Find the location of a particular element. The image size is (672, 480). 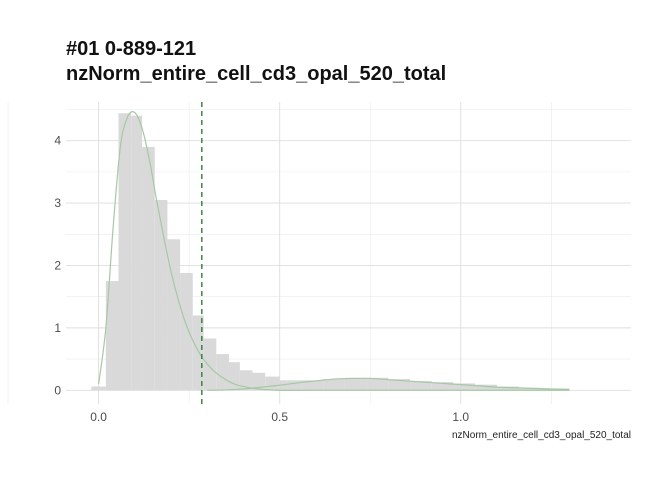

x-axis-label: nzNorm_entire_cell_cd3_opal_520_total is located at coordinates (541, 435).